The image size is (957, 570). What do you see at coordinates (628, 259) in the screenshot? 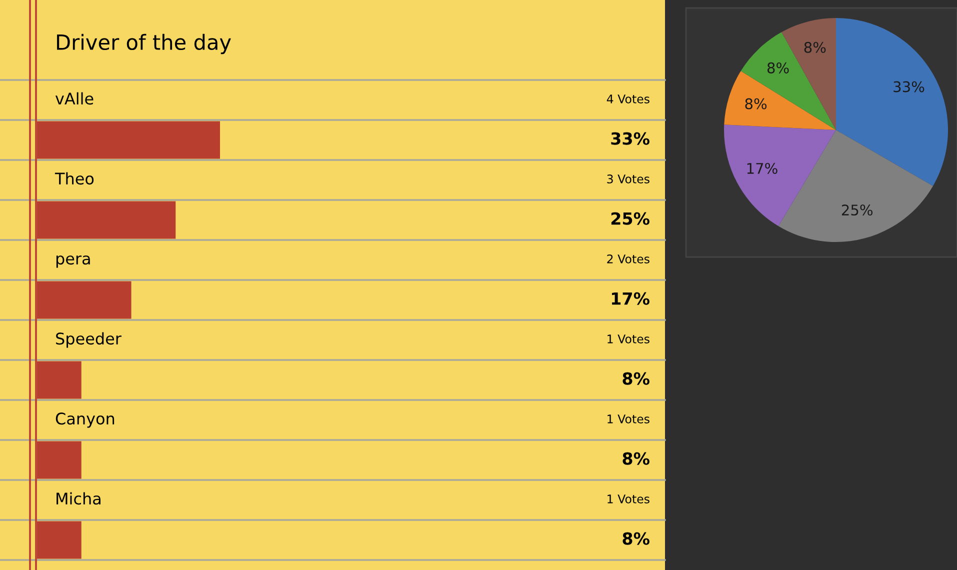
I see `text: 2 Votes` at bounding box center [628, 259].